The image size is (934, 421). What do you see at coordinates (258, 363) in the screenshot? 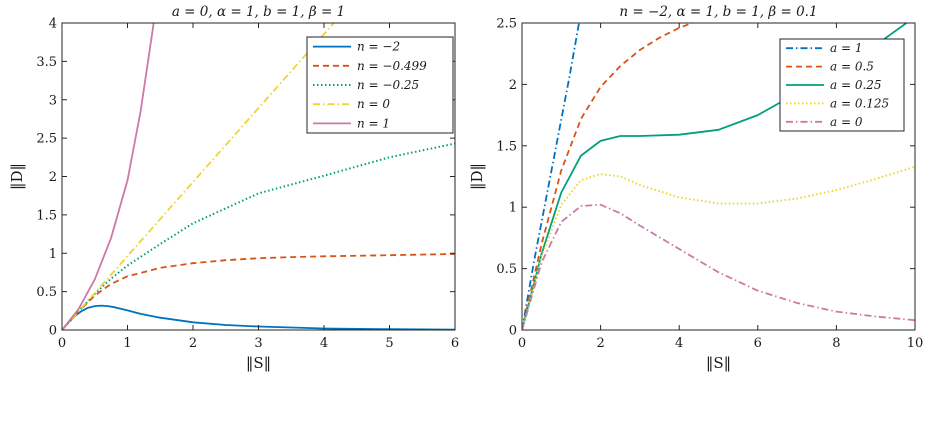
I see `left-chart-x-axis-label: ‖S‖` at bounding box center [258, 363].